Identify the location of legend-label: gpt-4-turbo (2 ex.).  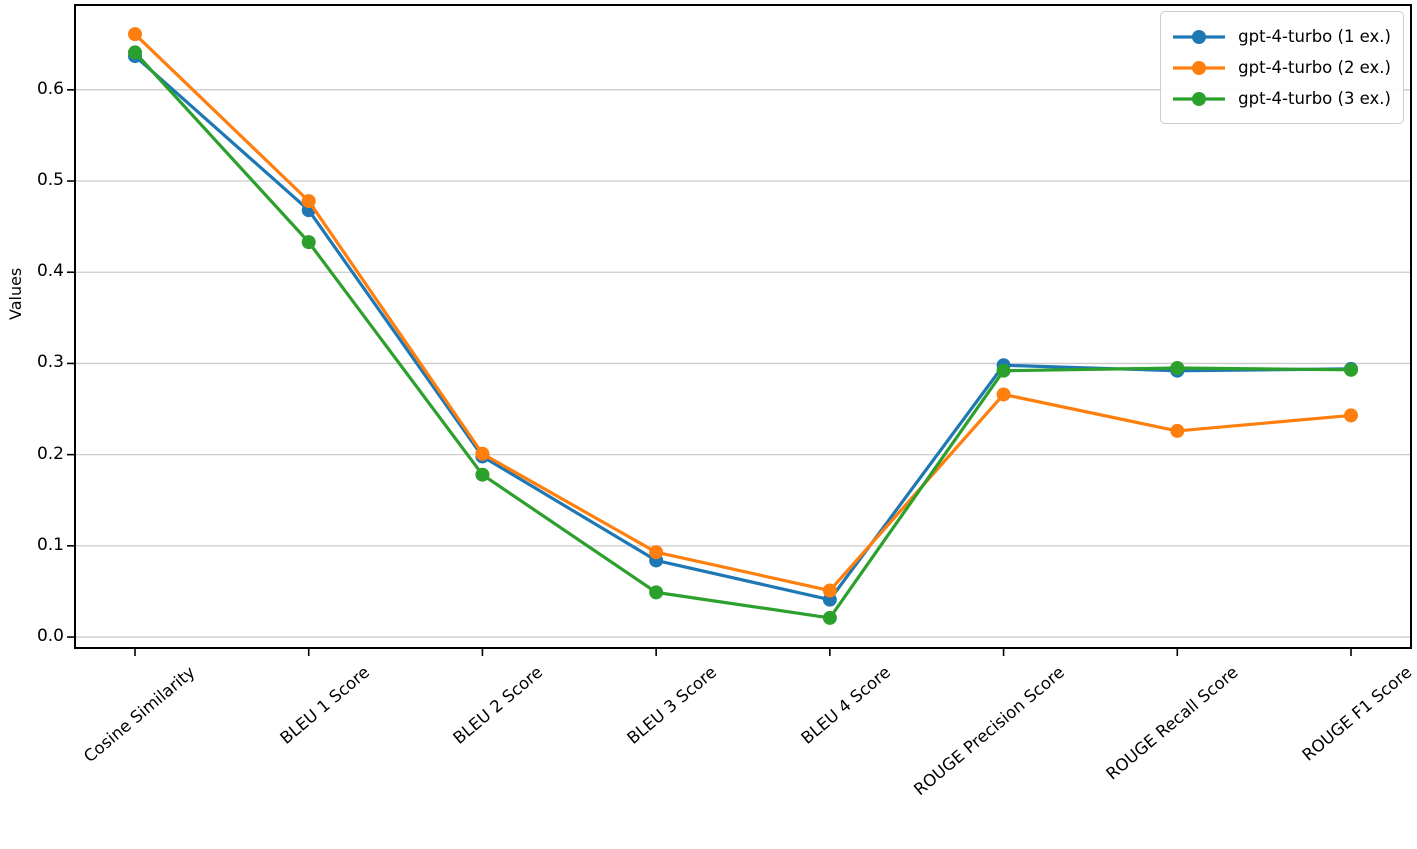
(1314, 67).